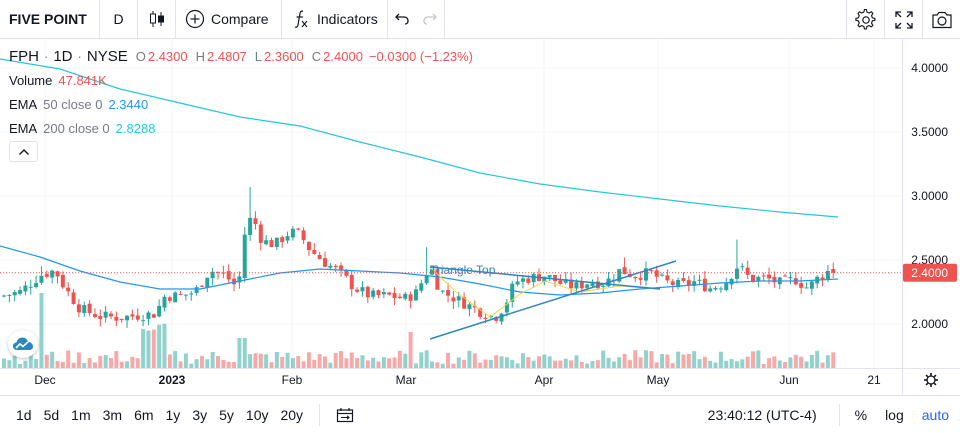  What do you see at coordinates (24, 414) in the screenshot?
I see `range-1d-button: 1d` at bounding box center [24, 414].